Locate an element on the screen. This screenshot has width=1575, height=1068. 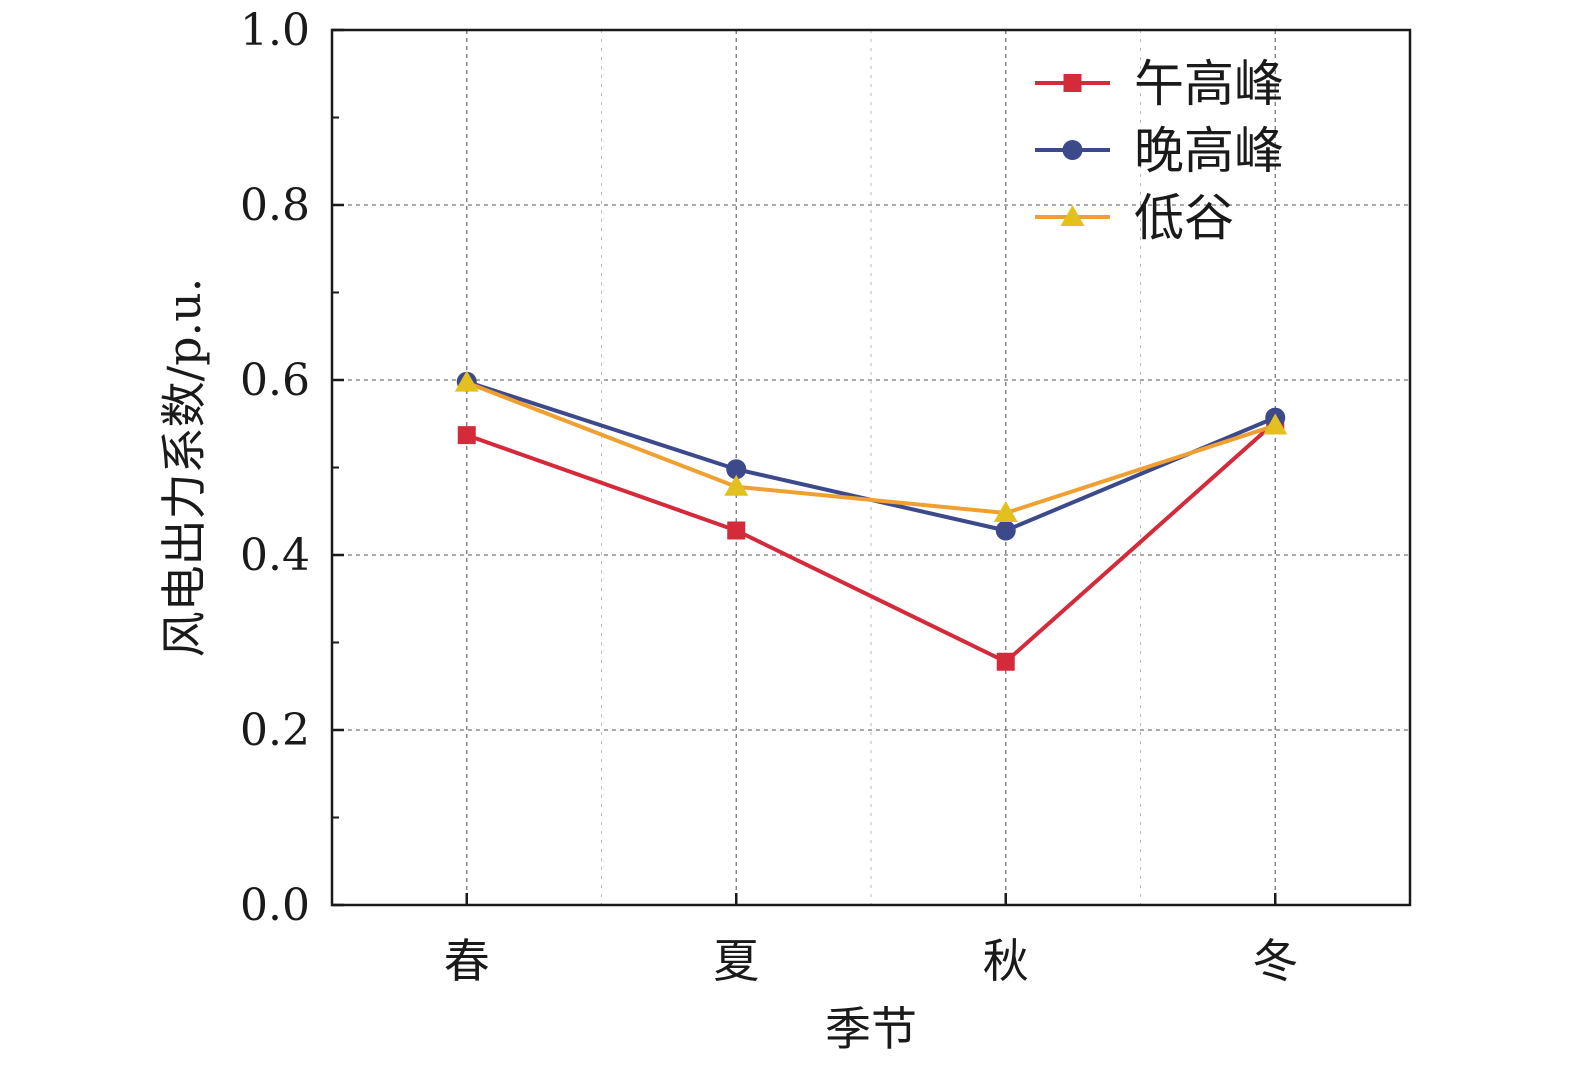
x-tick-label: 春 is located at coordinates (467, 961).